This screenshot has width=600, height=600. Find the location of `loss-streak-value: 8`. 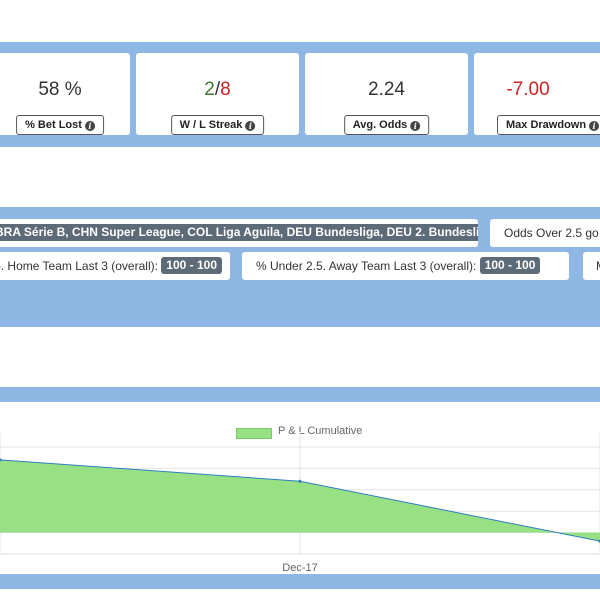

loss-streak-value: 8 is located at coordinates (225, 89).